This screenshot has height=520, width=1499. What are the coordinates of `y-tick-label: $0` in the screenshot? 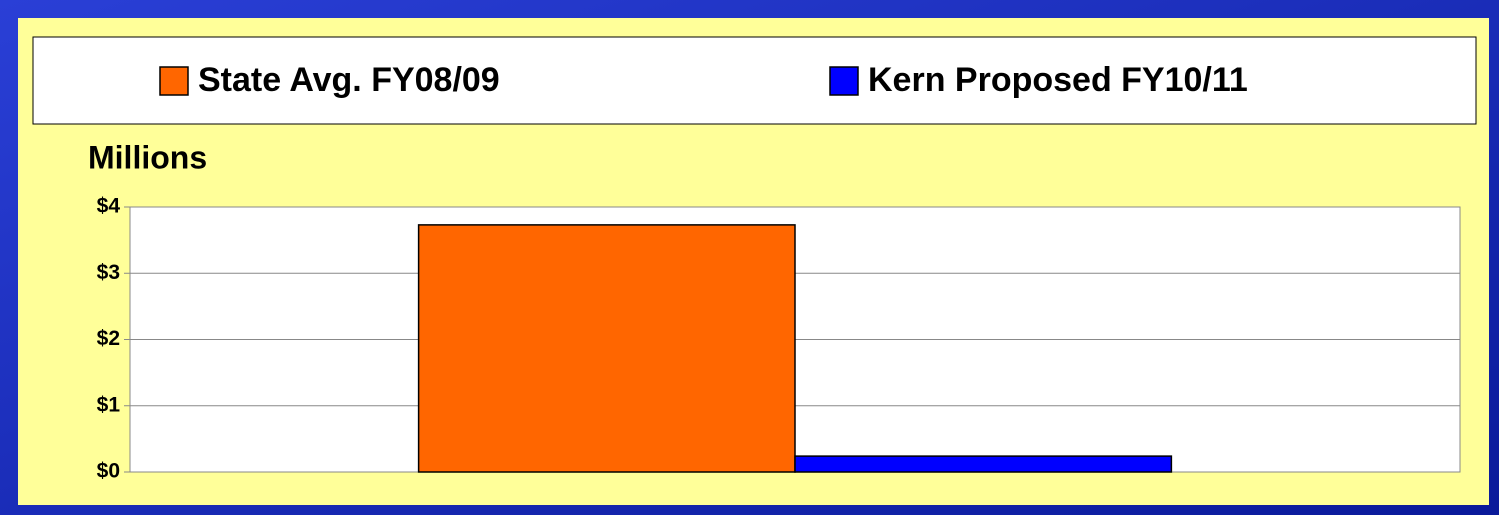 It's located at (108, 471).